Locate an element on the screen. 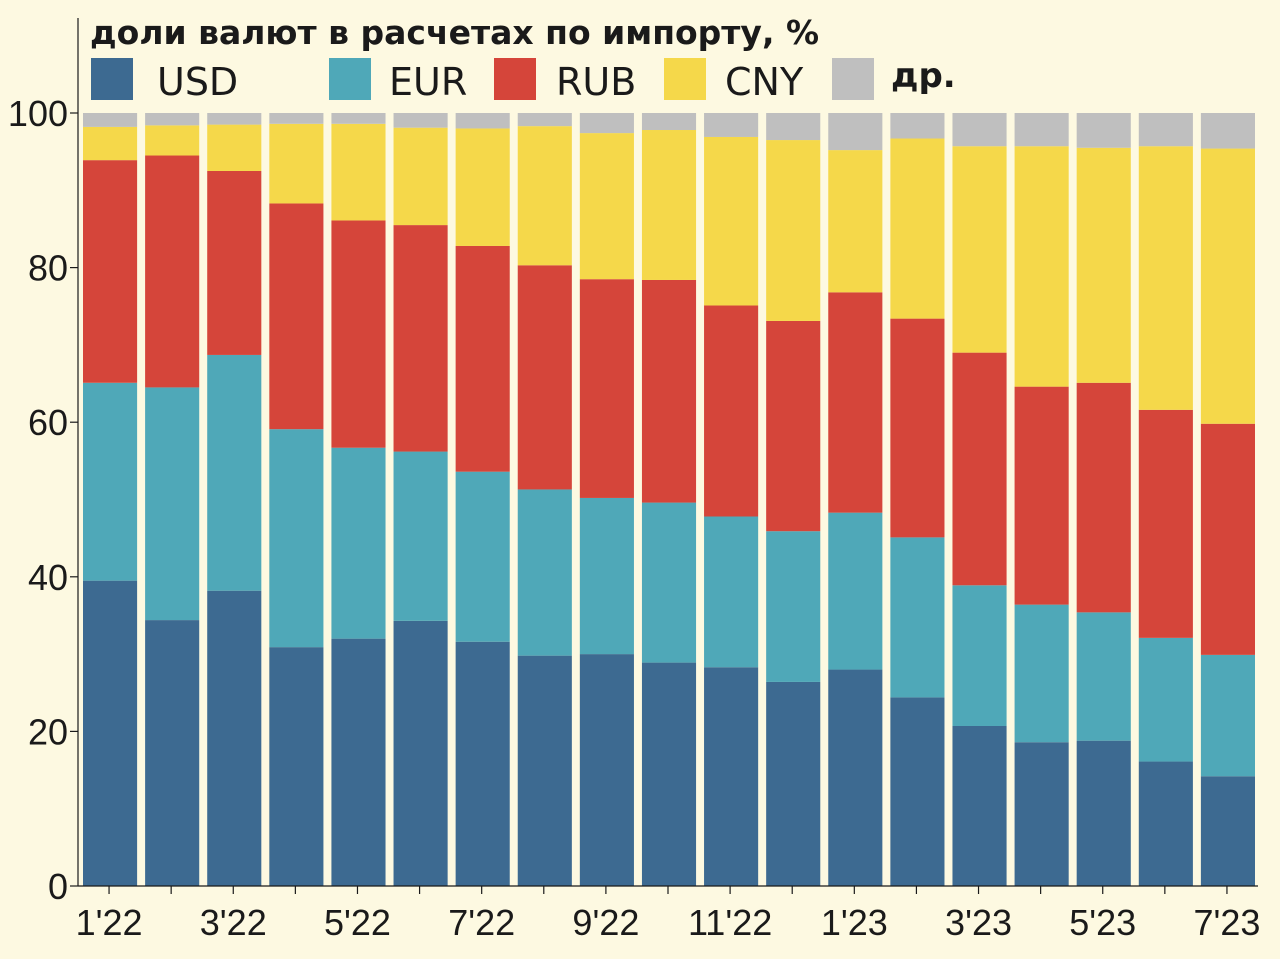  x-tick-label: 3'23 is located at coordinates (978, 922).